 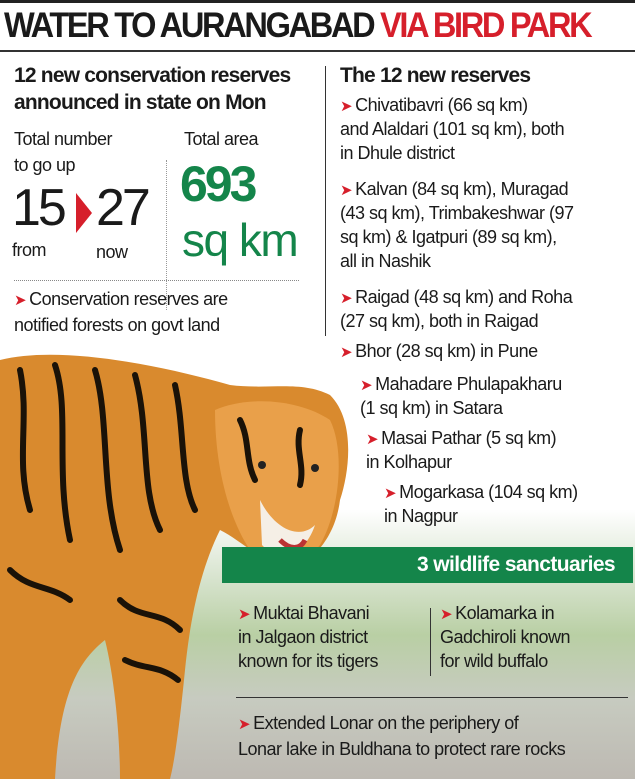 What do you see at coordinates (140, 102) in the screenshot?
I see `left-heading-line2: announced in state on Mon` at bounding box center [140, 102].